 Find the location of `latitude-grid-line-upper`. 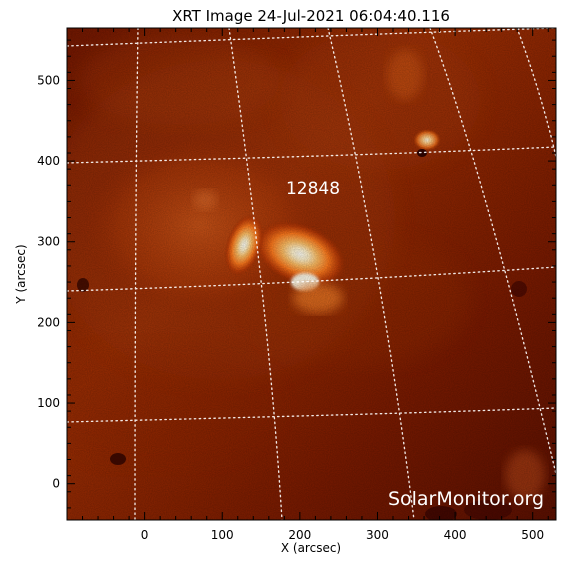

latitude-grid-line-upper is located at coordinates (311, 37).